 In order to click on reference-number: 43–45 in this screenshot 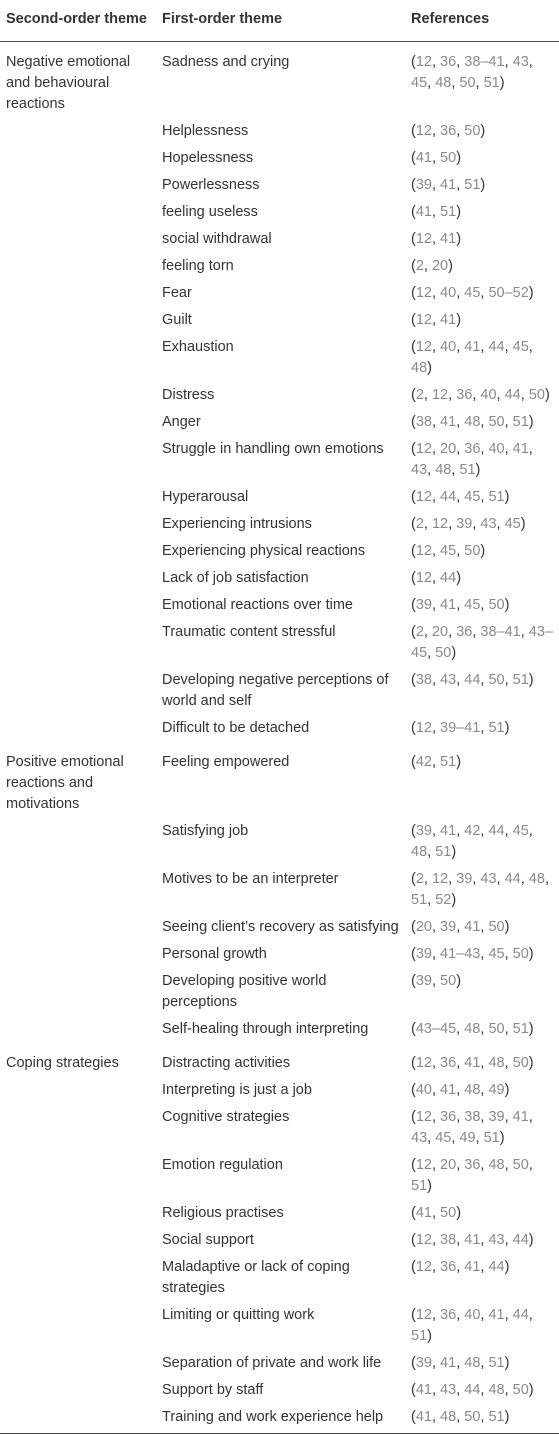, I will do `click(482, 642)`.